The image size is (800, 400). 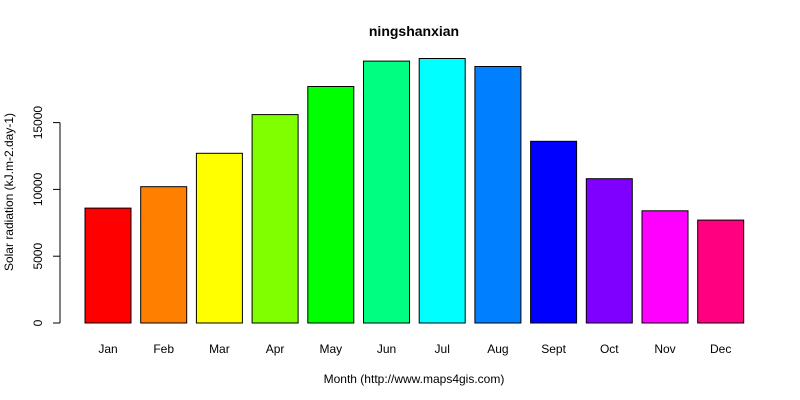 What do you see at coordinates (9, 192) in the screenshot?
I see `y-axis-label: Solar radiation (kJ.m-2.day-1)` at bounding box center [9, 192].